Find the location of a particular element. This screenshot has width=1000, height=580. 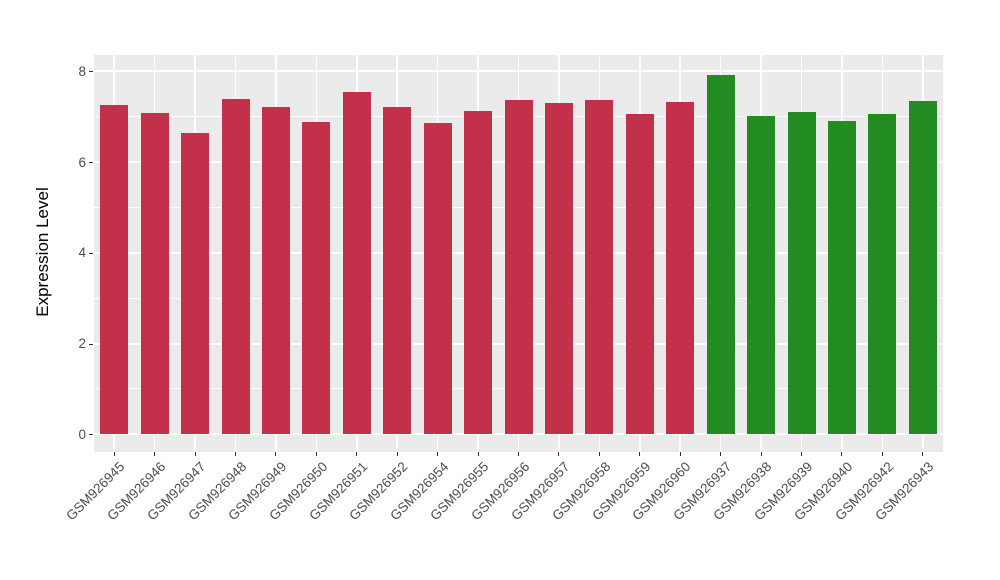

y-axis-tick-label: 0 is located at coordinates (82, 434).